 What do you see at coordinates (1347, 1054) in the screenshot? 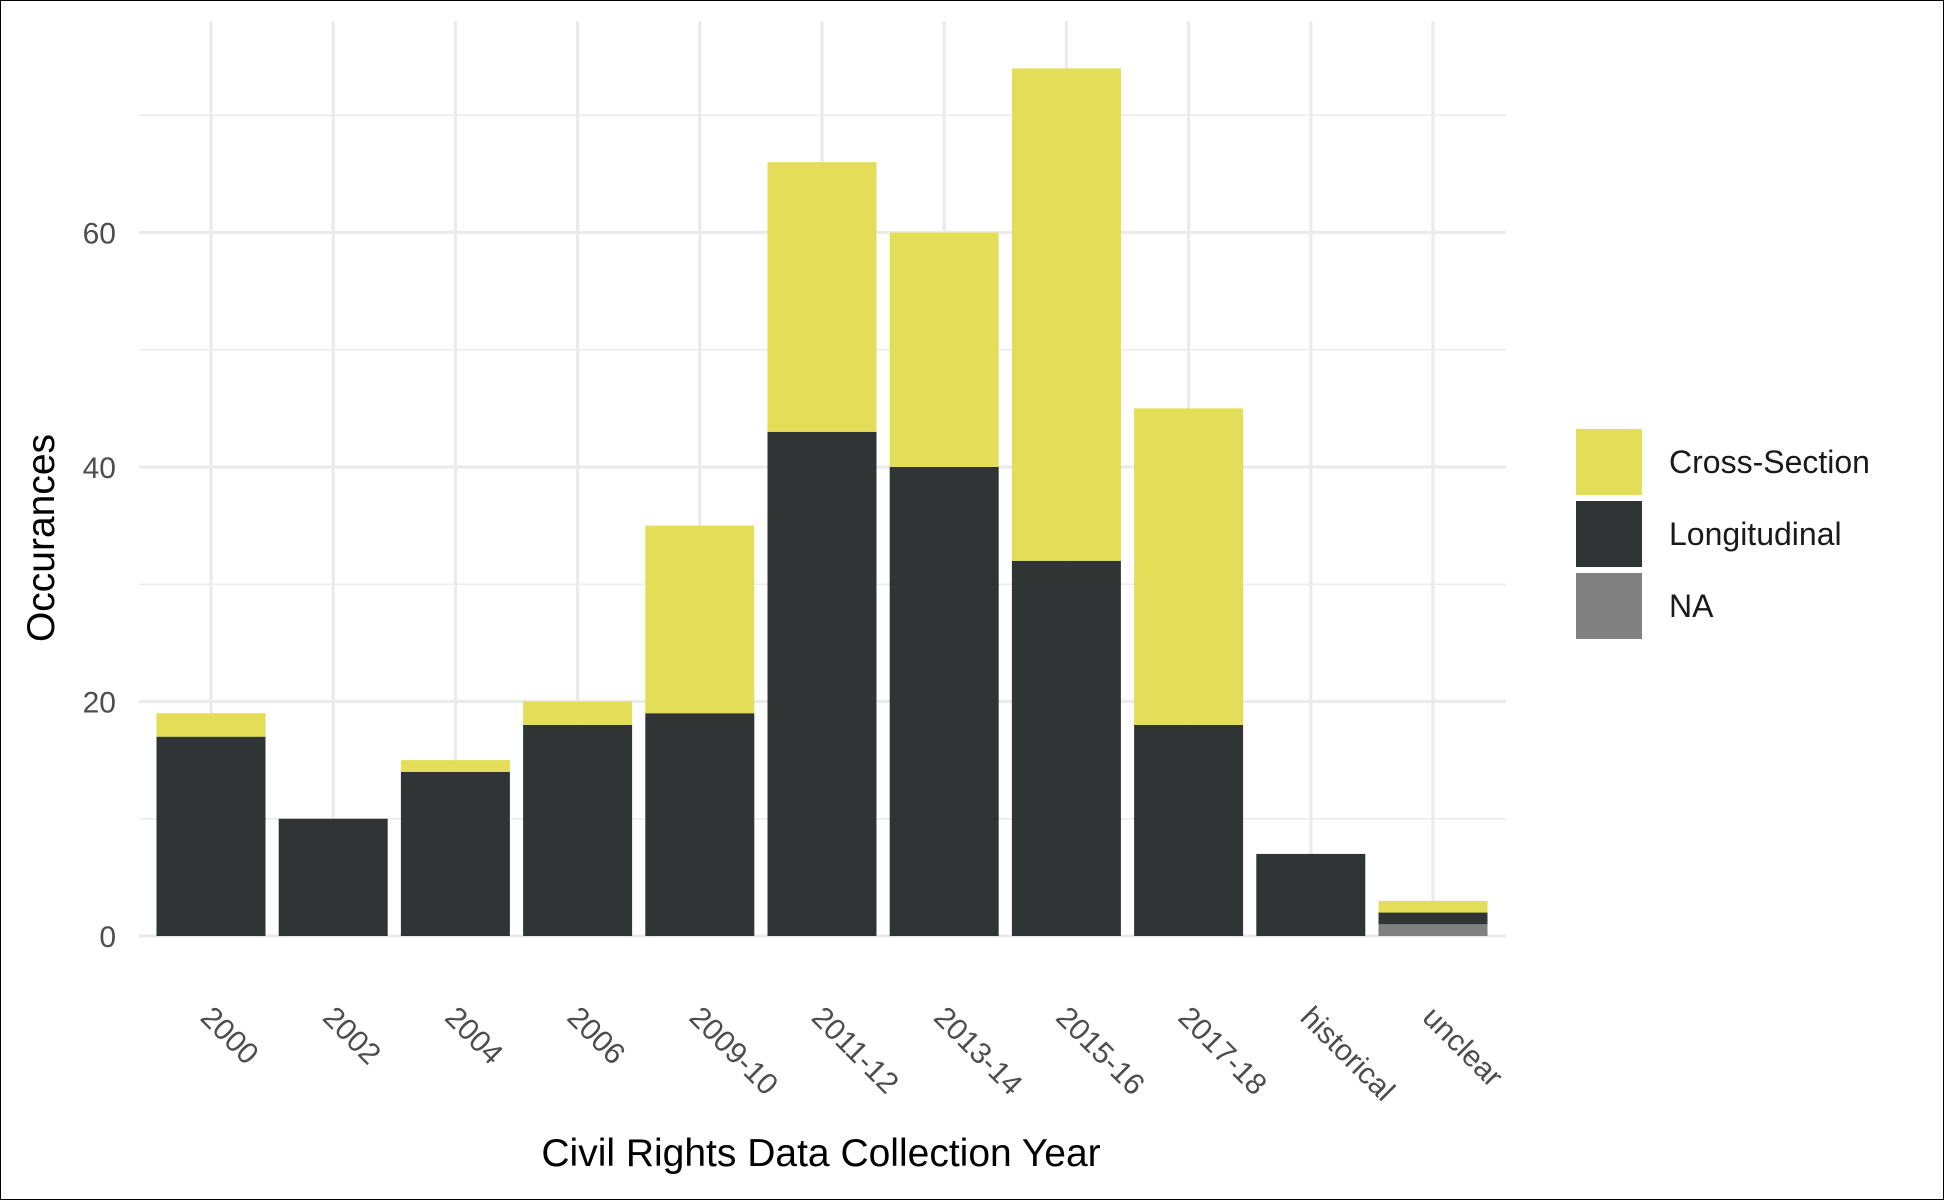
I see `x-tick-label-historical: historical` at bounding box center [1347, 1054].